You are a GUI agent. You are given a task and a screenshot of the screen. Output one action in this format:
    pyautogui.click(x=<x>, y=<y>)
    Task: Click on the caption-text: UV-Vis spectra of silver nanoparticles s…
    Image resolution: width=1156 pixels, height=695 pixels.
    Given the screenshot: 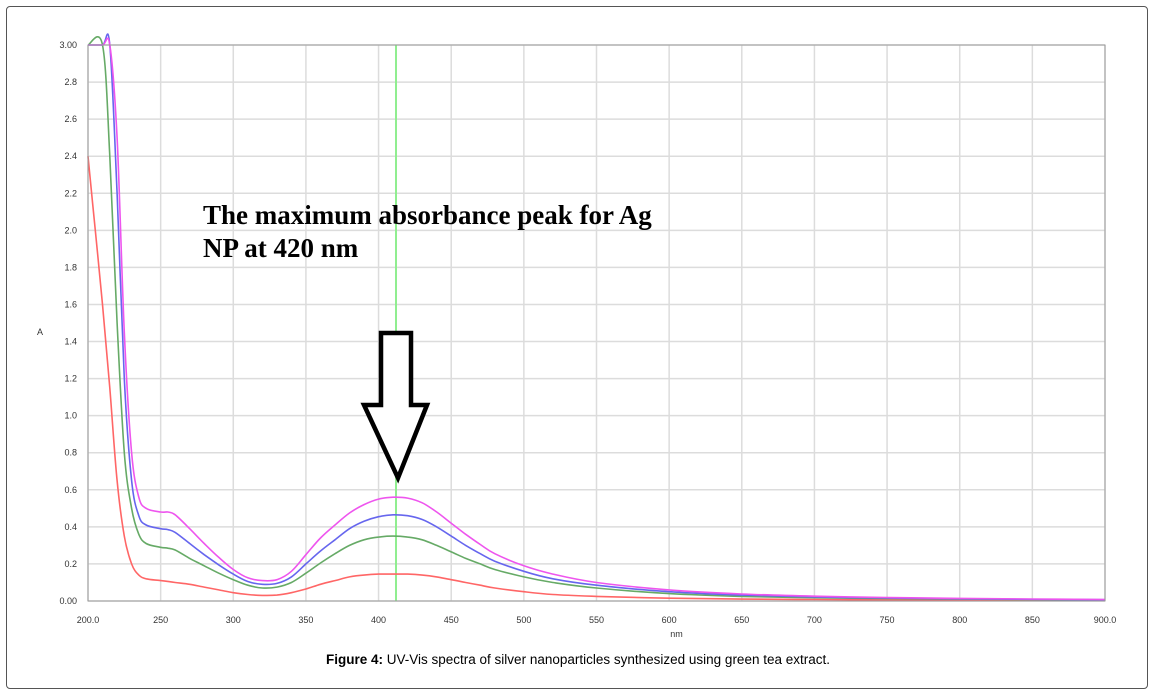 What is the action you would take?
    pyautogui.click(x=608, y=659)
    